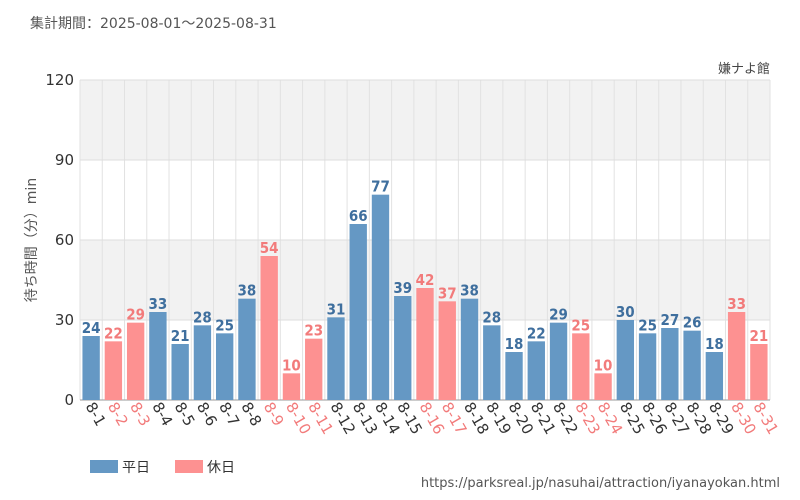 The width and height of the screenshot is (800, 500). What do you see at coordinates (358, 216) in the screenshot?
I see `data-label: 66` at bounding box center [358, 216].